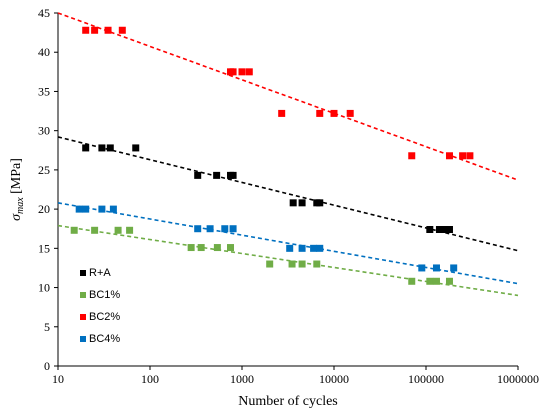 The height and width of the screenshot is (414, 550). Describe the element at coordinates (44, 52) in the screenshot. I see `y-tick-label: 40` at that location.